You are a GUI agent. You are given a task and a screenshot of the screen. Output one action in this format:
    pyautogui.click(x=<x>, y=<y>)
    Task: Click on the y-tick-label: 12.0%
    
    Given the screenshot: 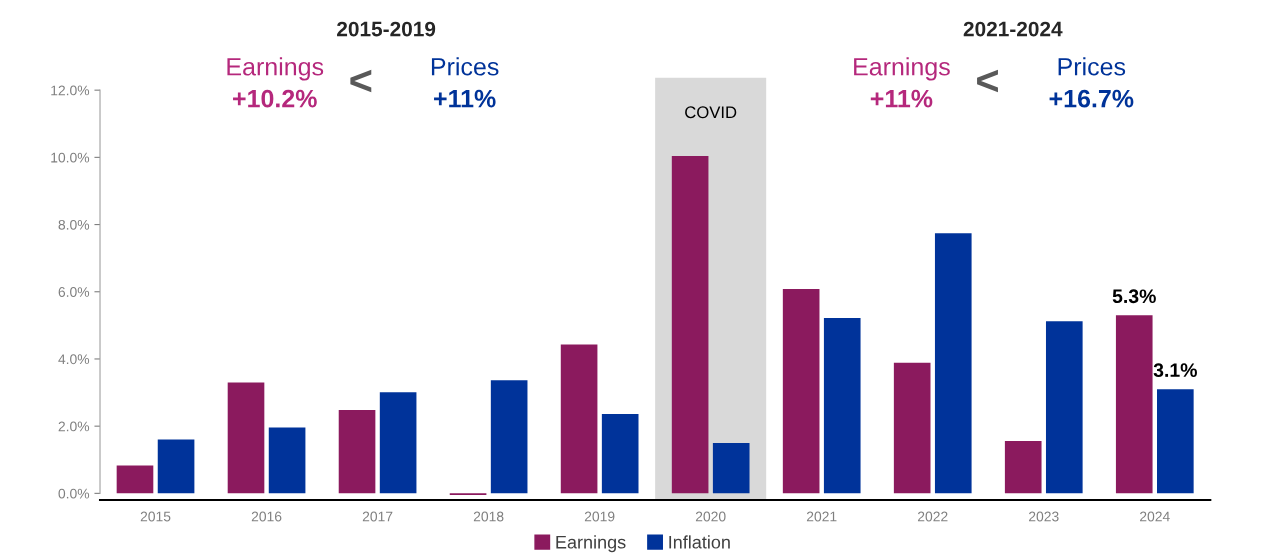 What is the action you would take?
    pyautogui.click(x=70, y=90)
    